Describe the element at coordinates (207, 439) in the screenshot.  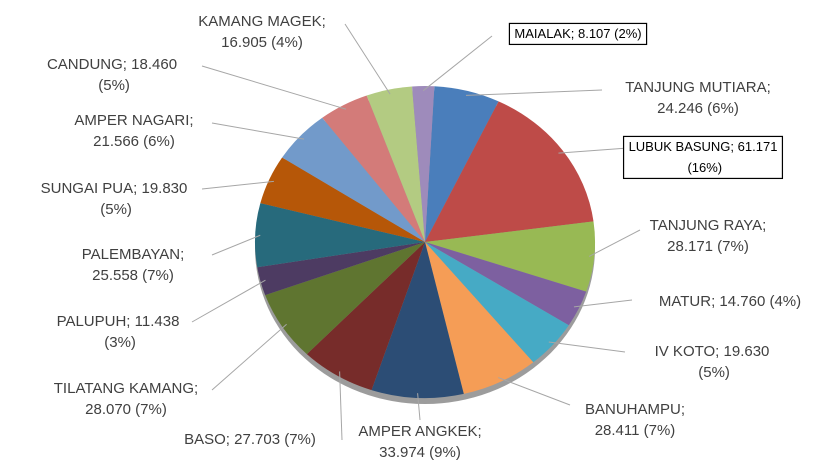
I see `label-part: BASO;` at that location.